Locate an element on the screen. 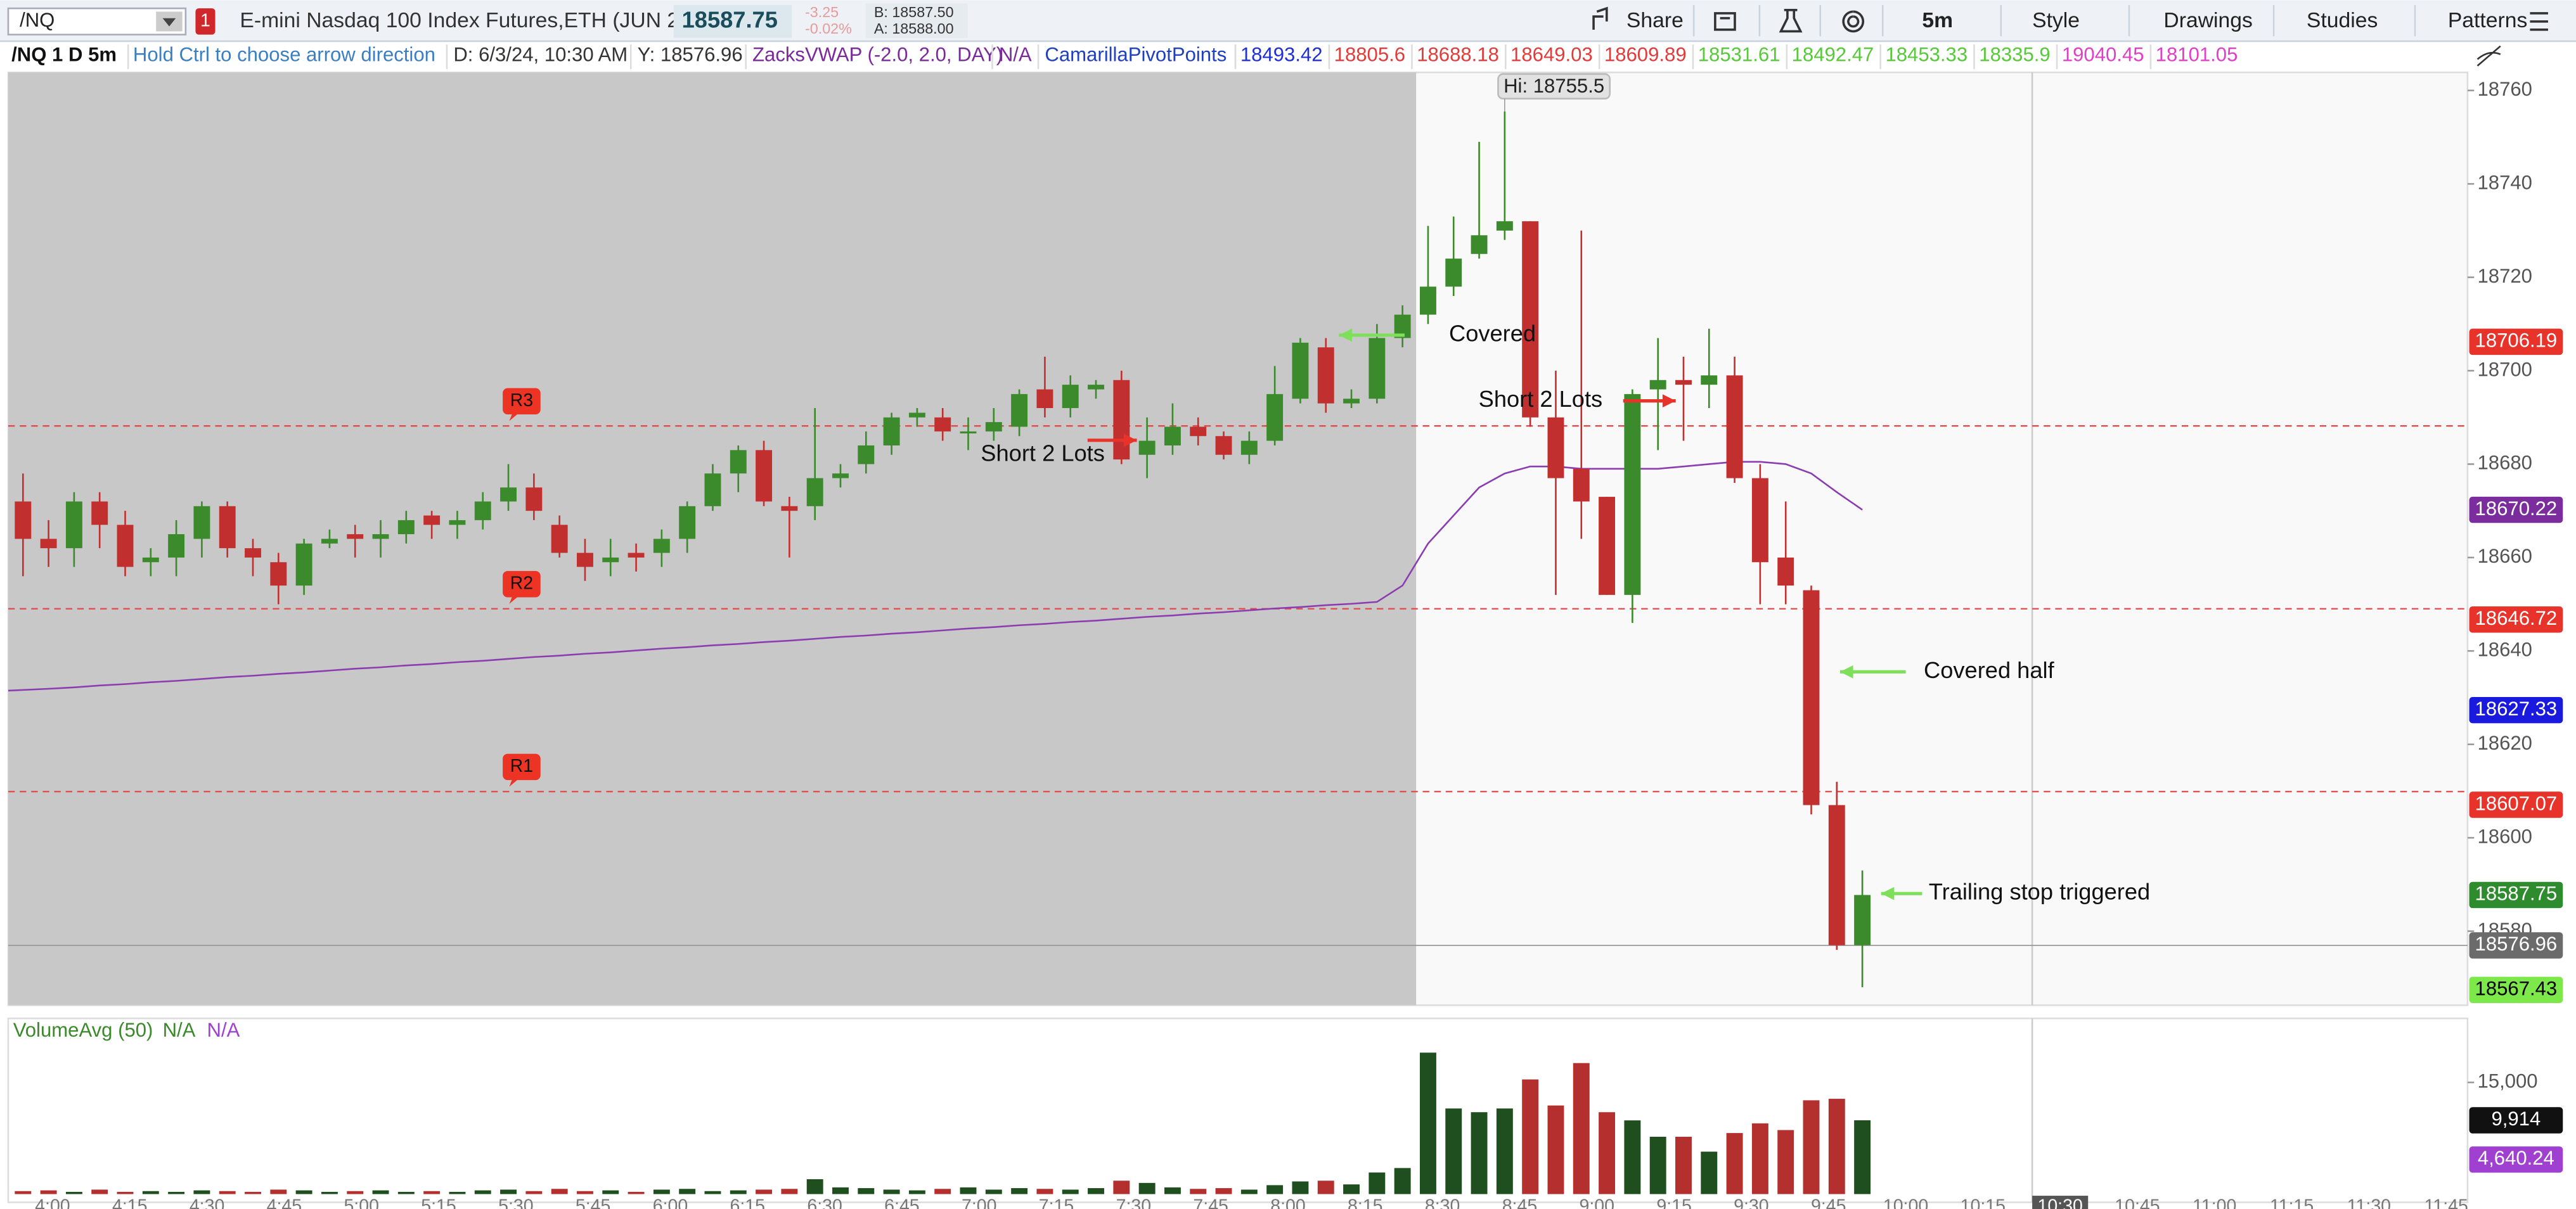 The width and height of the screenshot is (2576, 1209). toolbar-button: Style is located at coordinates (2056, 21).